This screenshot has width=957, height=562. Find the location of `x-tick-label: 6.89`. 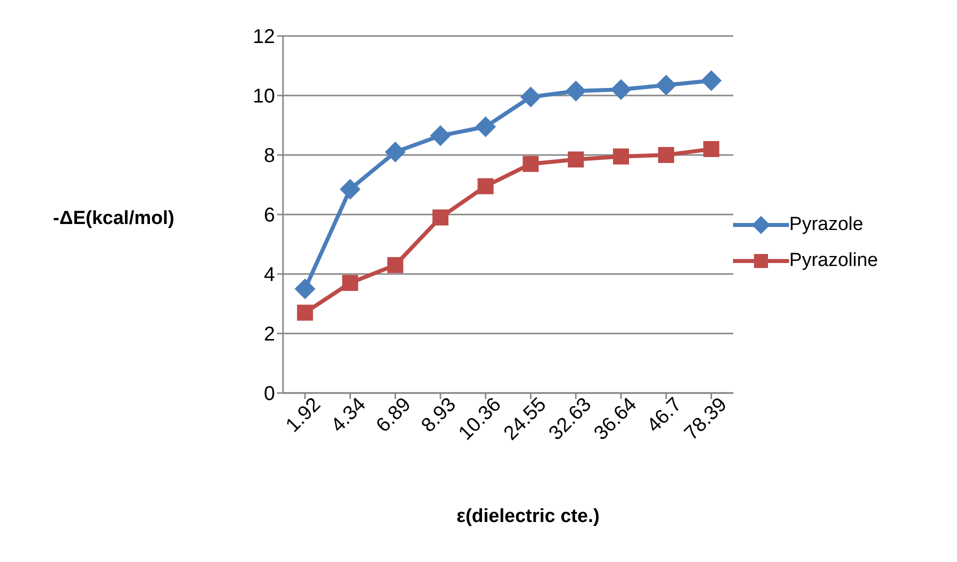

x-tick-label: 6.89 is located at coordinates (394, 415).